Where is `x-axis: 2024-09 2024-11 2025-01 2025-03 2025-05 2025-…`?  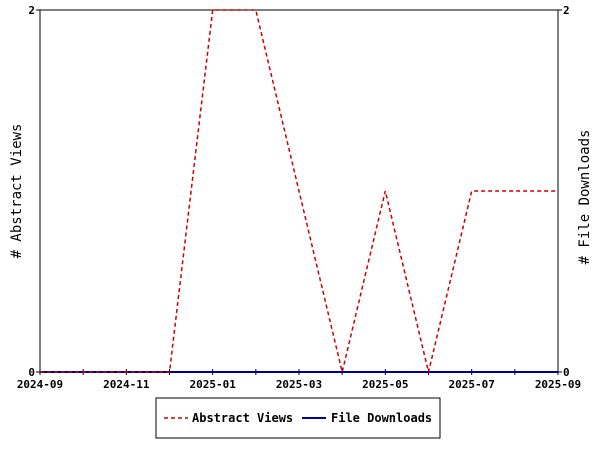 x-axis: 2024-09 2024-11 2025-01 2025-03 2025-05 2025-… is located at coordinates (299, 380).